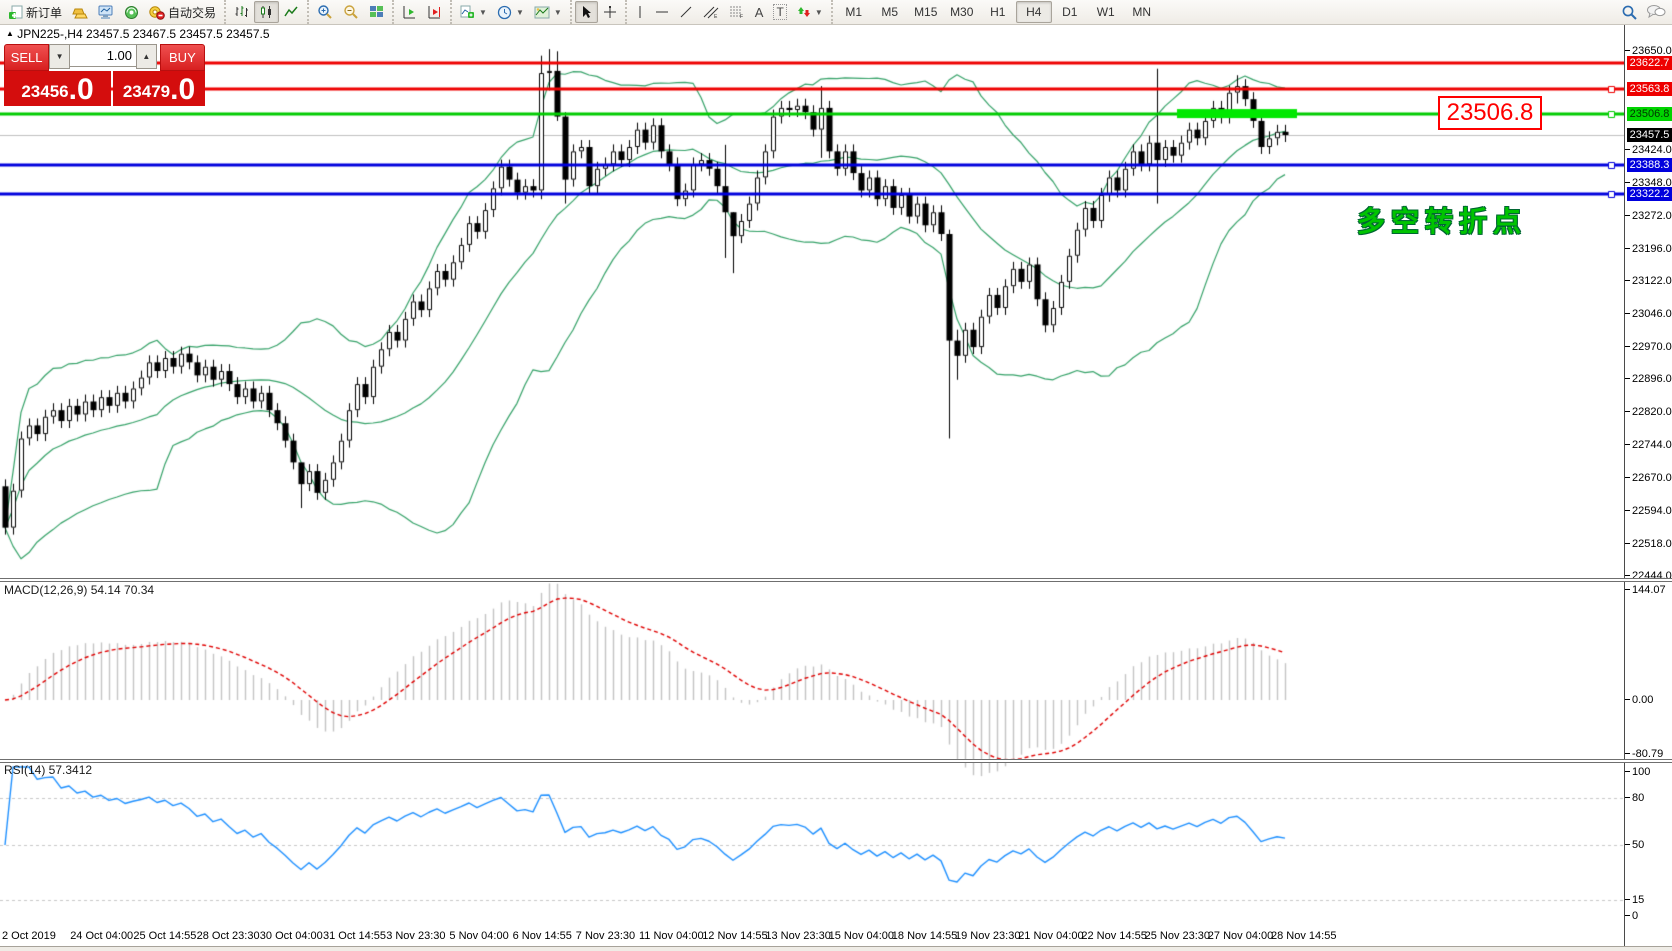 The image size is (1672, 951). I want to click on tile-windows-button, so click(376, 12).